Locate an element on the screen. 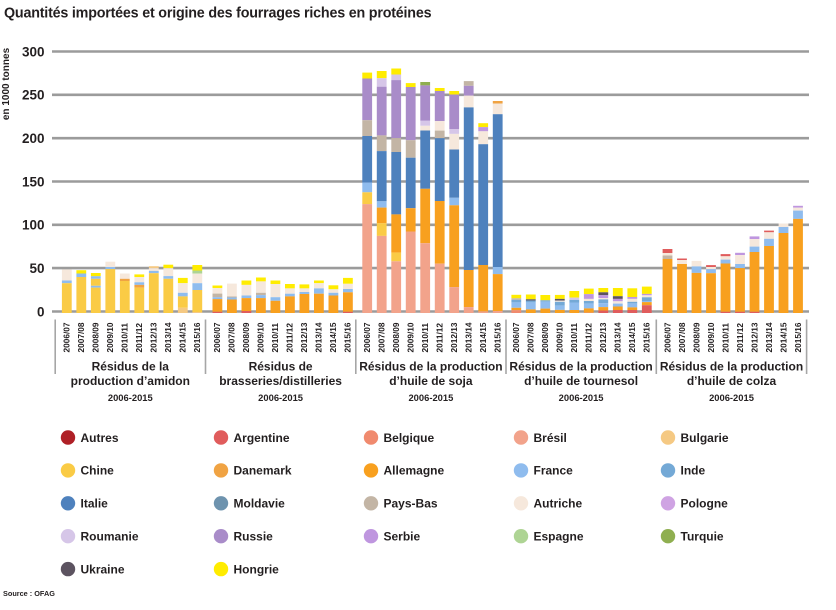 The image size is (836, 610). svg-text: Pologne is located at coordinates (705, 504).